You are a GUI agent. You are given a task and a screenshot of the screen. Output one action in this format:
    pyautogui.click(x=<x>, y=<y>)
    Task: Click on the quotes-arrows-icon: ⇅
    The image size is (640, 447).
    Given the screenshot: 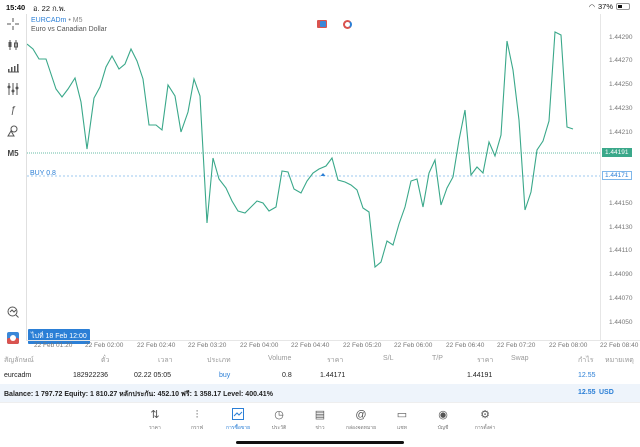 What is the action you would take?
    pyautogui.click(x=155, y=415)
    